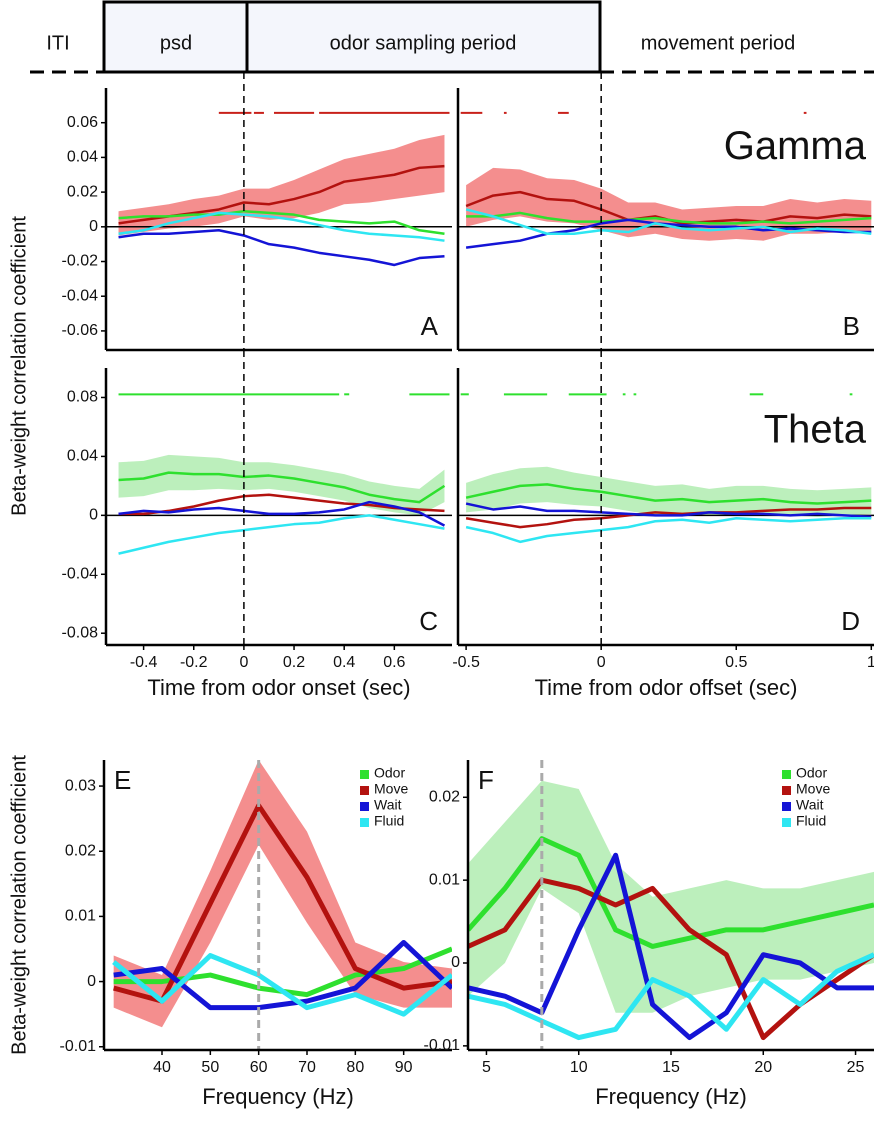 The height and width of the screenshot is (1124, 874). What do you see at coordinates (344, 662) in the screenshot?
I see `x-tick-label: 0.4` at bounding box center [344, 662].